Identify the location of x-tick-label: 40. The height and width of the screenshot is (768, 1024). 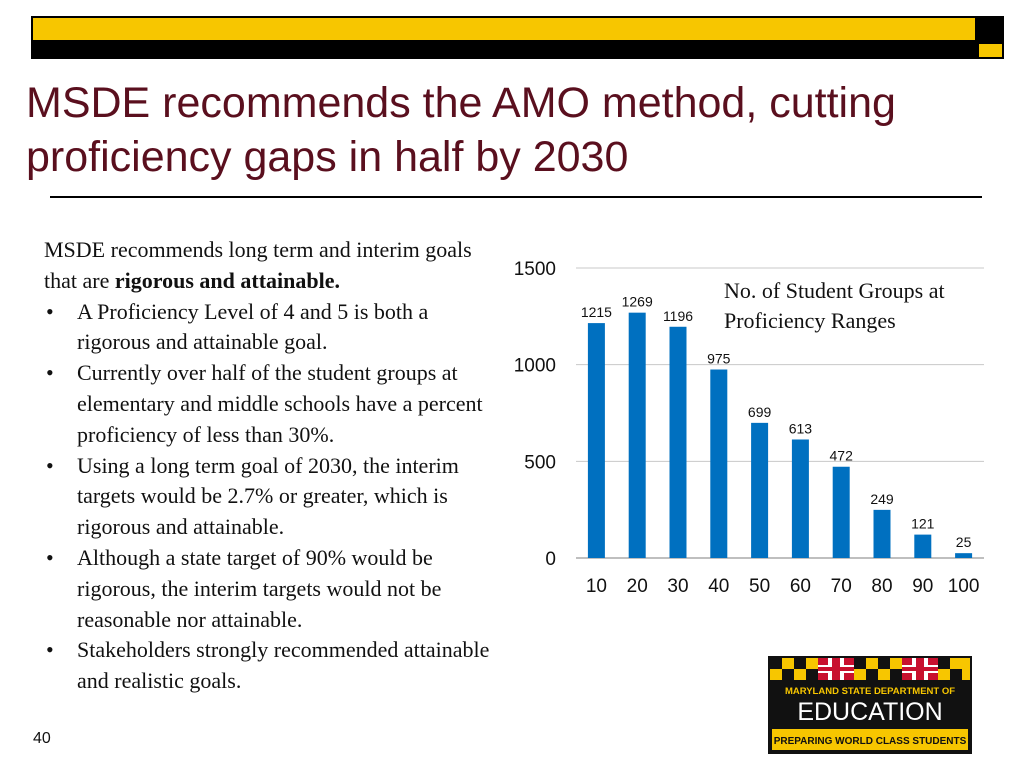
(718, 586).